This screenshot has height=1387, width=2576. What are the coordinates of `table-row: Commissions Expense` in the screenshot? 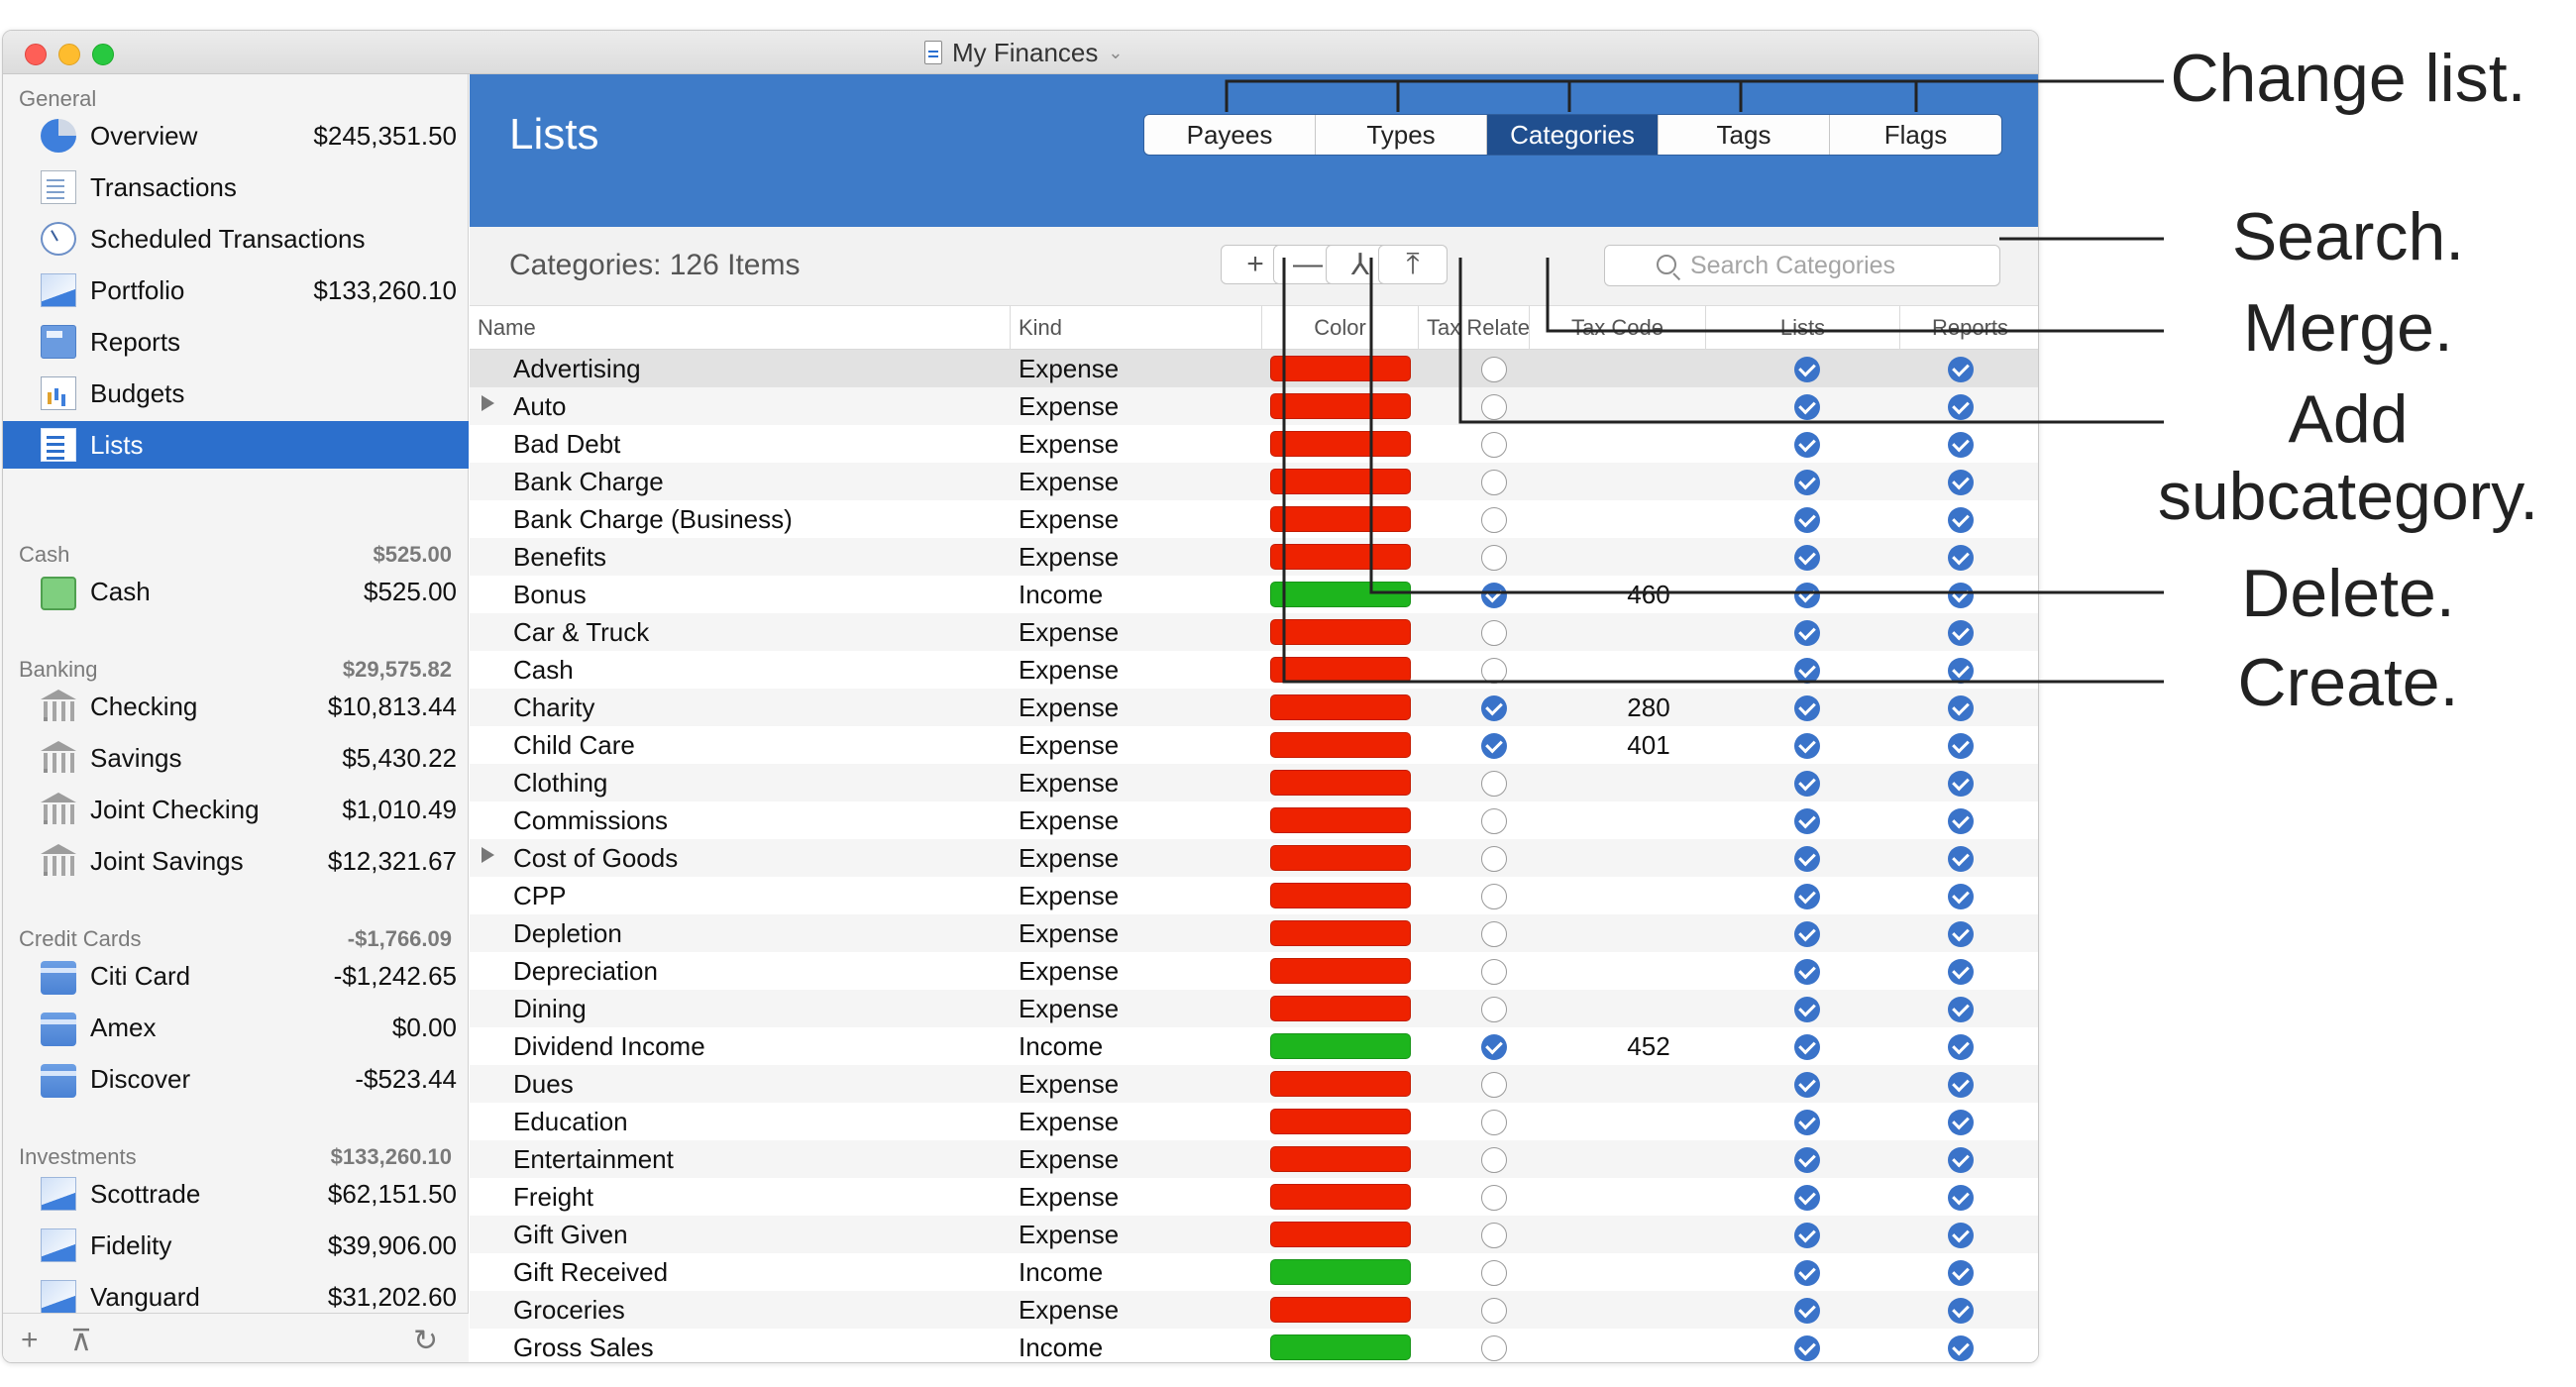 It's located at (1254, 820).